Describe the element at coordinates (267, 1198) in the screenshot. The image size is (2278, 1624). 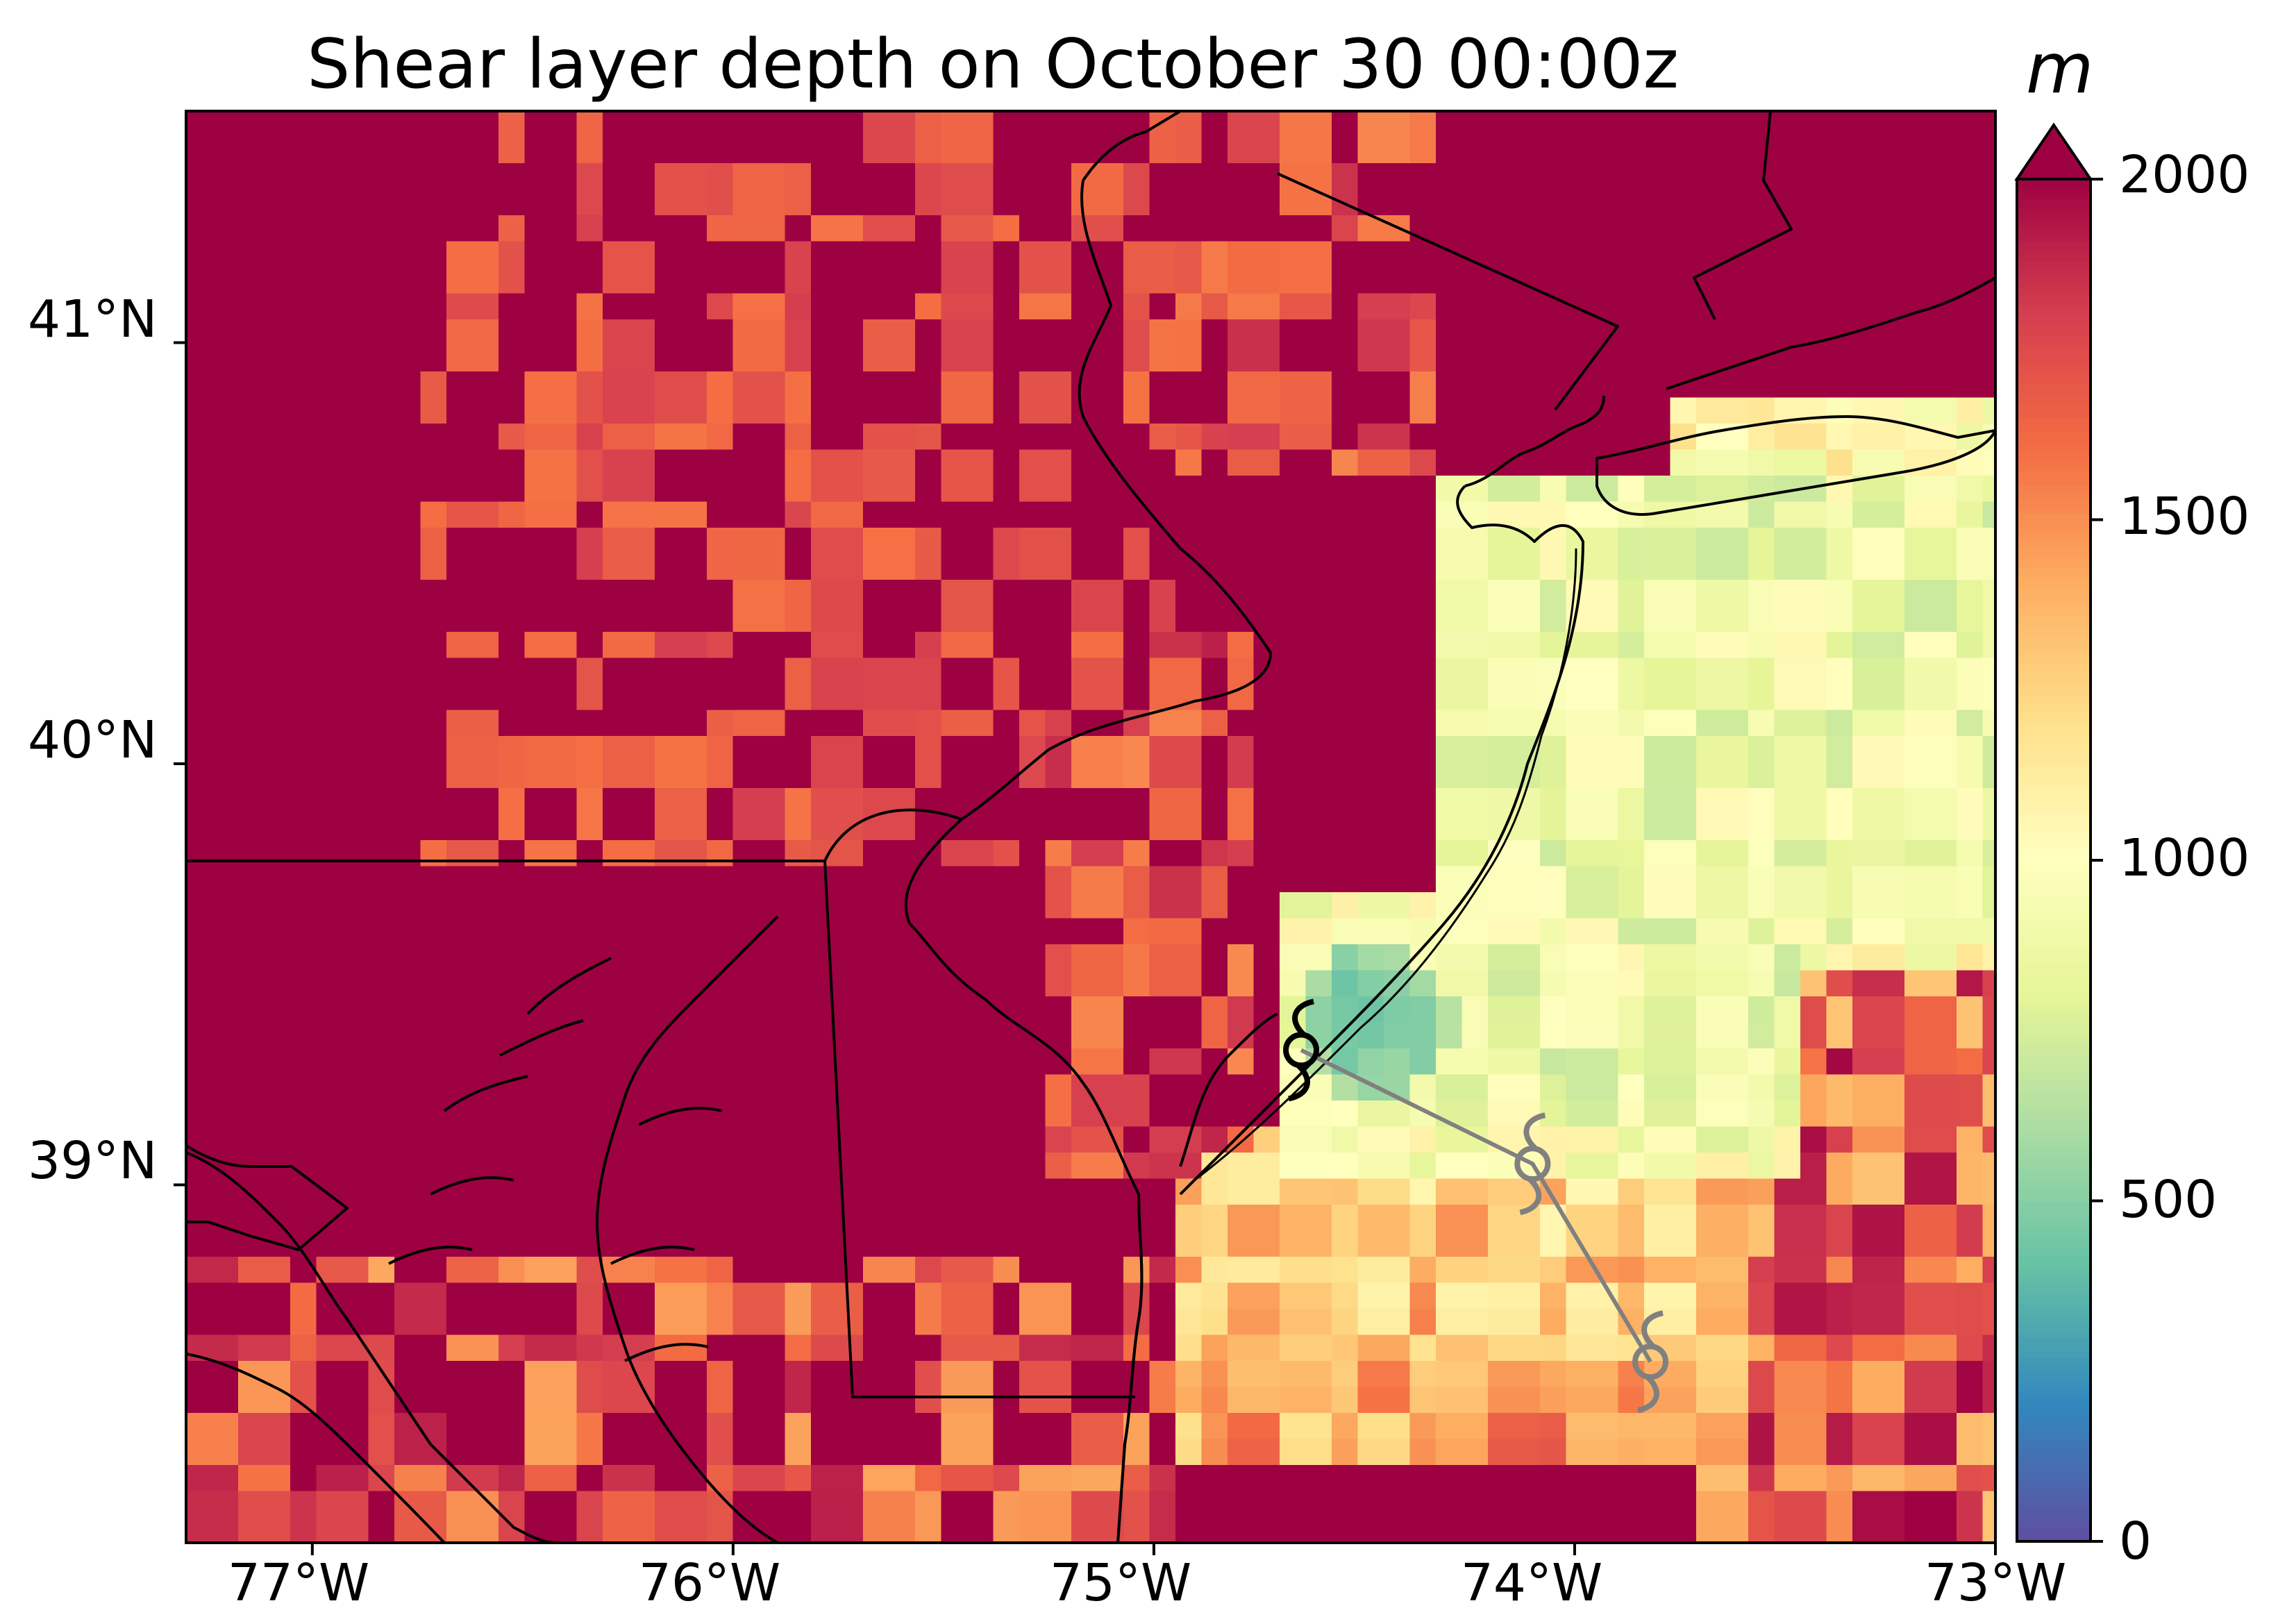
I see `md-west-piece` at that location.